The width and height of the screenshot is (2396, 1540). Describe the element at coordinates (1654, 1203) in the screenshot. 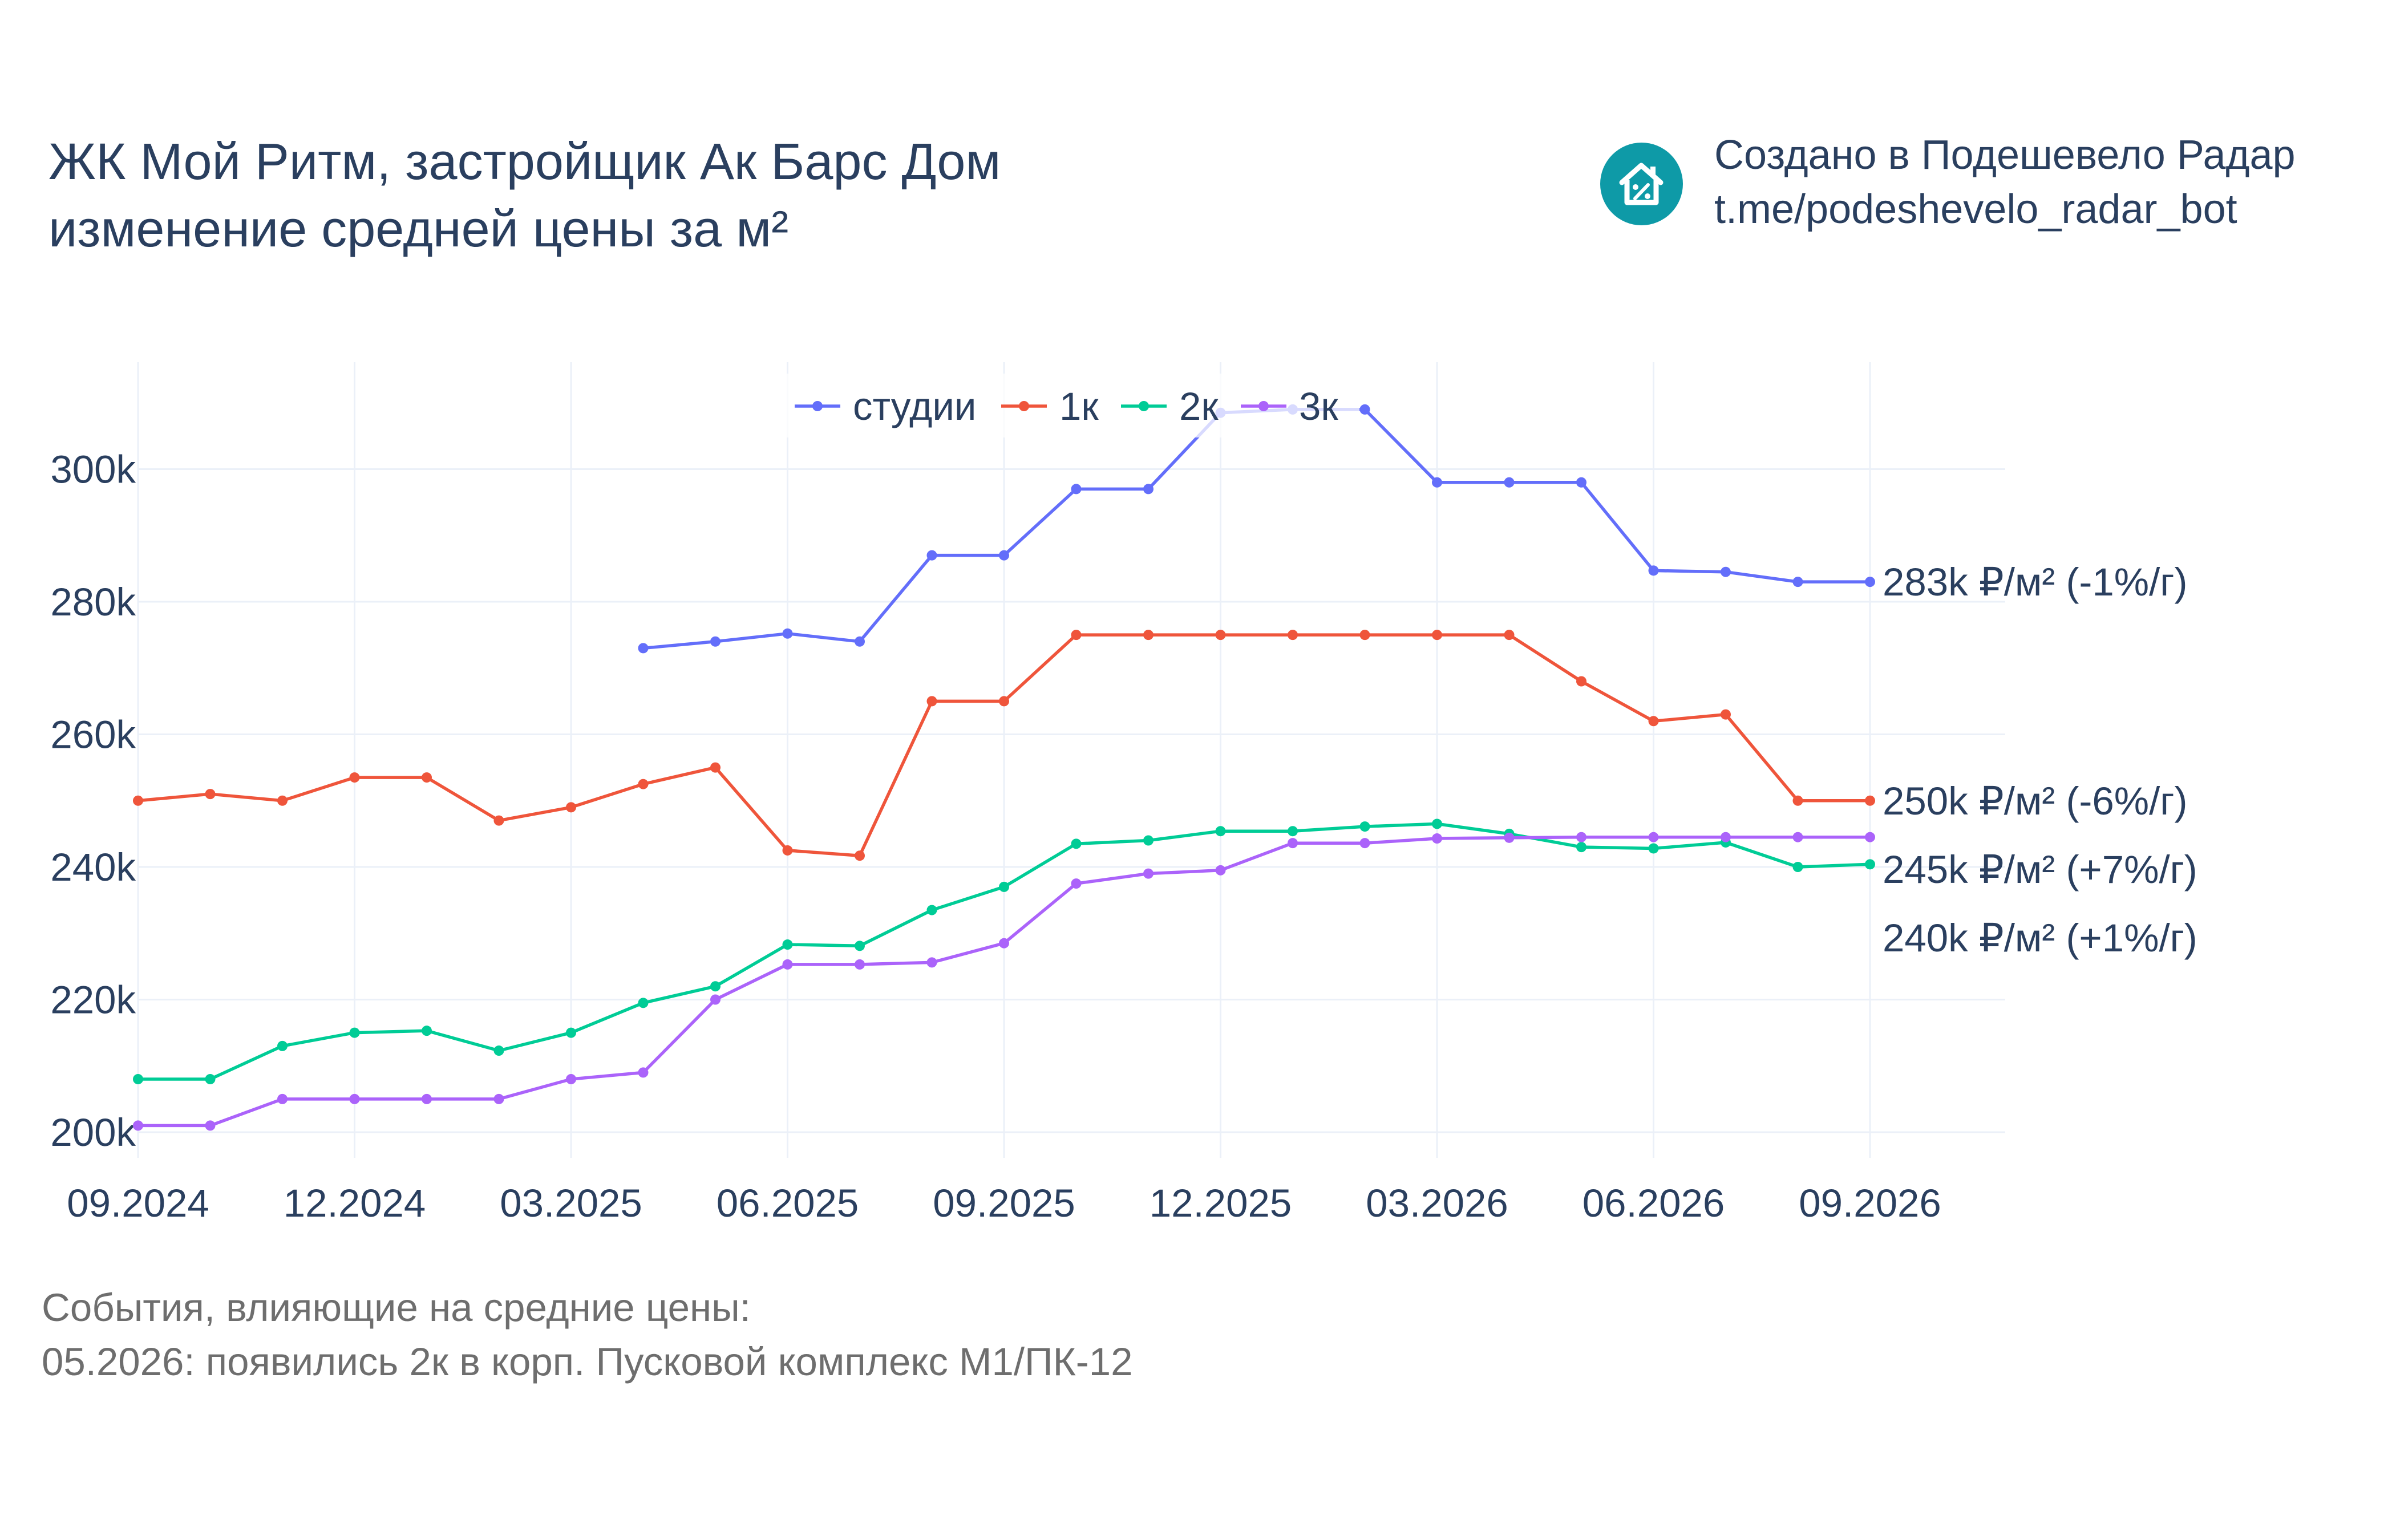

I see `x-tick-label: 06.2026` at that location.